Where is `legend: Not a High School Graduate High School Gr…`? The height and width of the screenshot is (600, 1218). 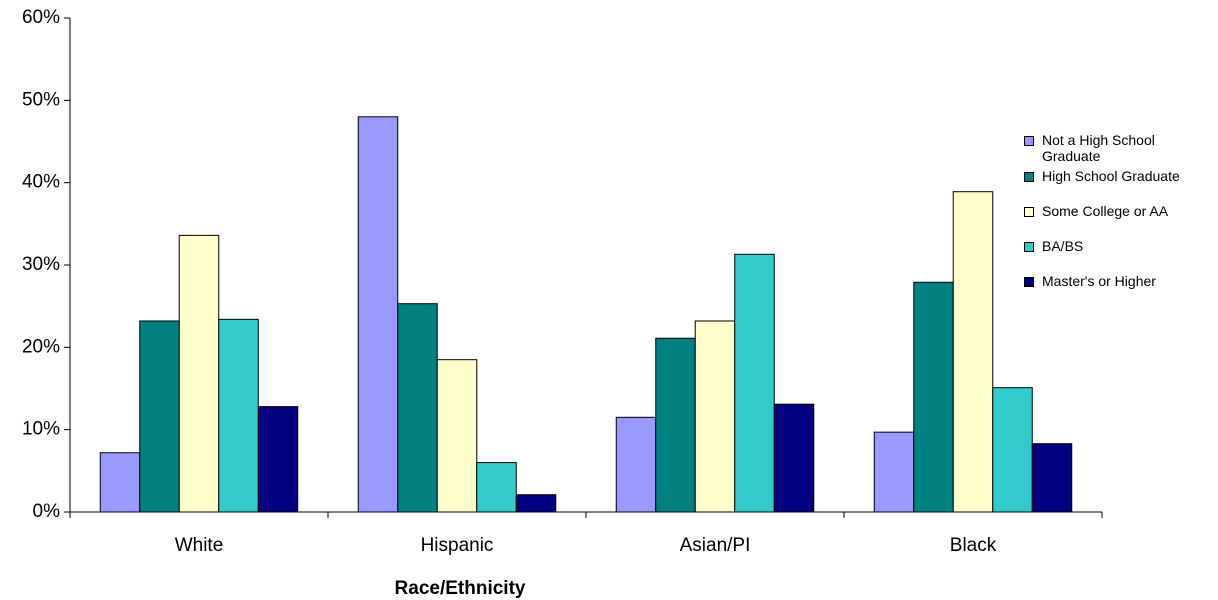
legend: Not a High School Graduate High School Gr… is located at coordinates (1119, 220).